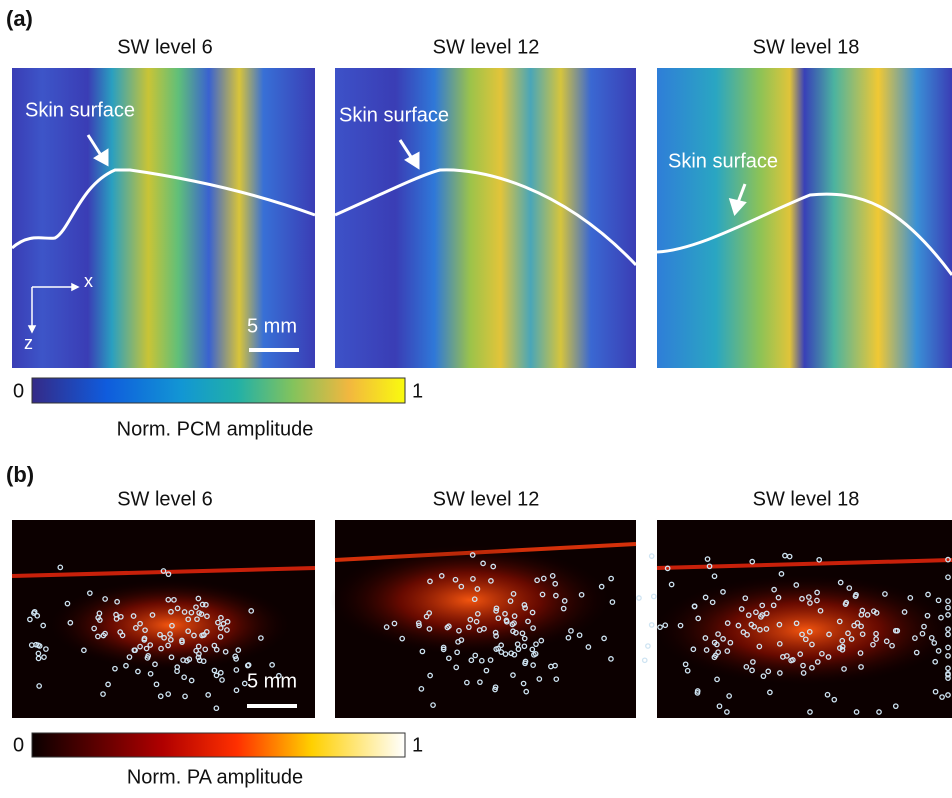  I want to click on annotation: Skin surface, so click(80, 110).